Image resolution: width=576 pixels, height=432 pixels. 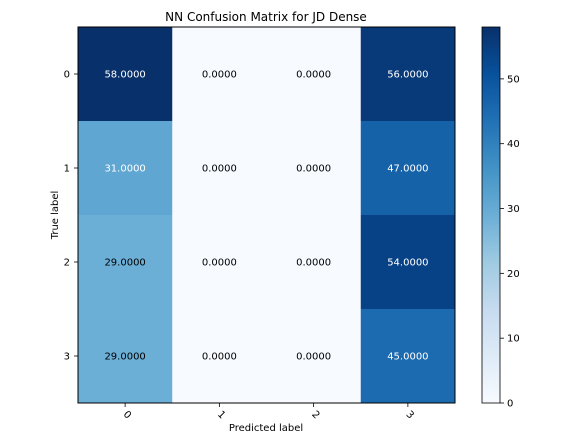 What do you see at coordinates (513, 209) in the screenshot?
I see `colorbar-tick-label: 30` at bounding box center [513, 209].